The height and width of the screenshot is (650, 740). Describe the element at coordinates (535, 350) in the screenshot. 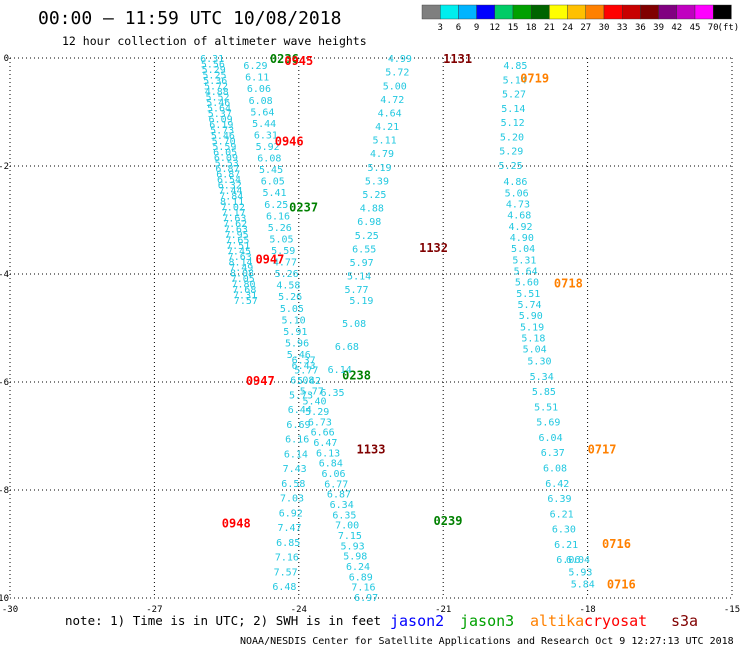

I see `wave-height-label: 5.04` at that location.